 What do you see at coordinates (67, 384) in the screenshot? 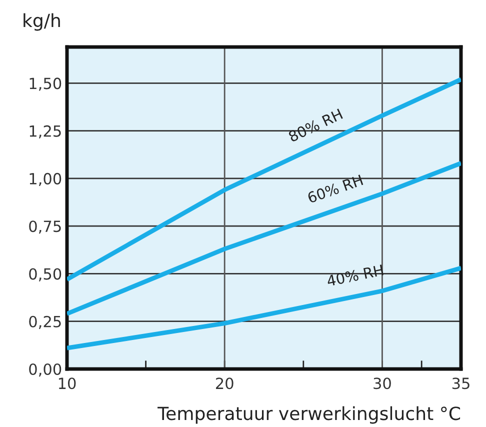
I see `x-tick-label: 10` at bounding box center [67, 384].